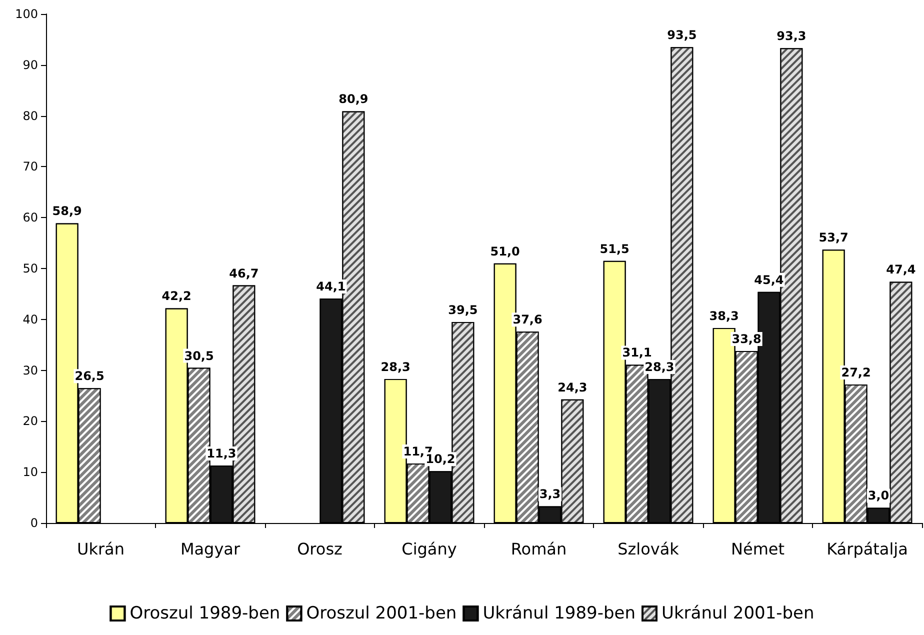 The height and width of the screenshot is (635, 924). I want to click on y-tick-label: 30, so click(30, 370).